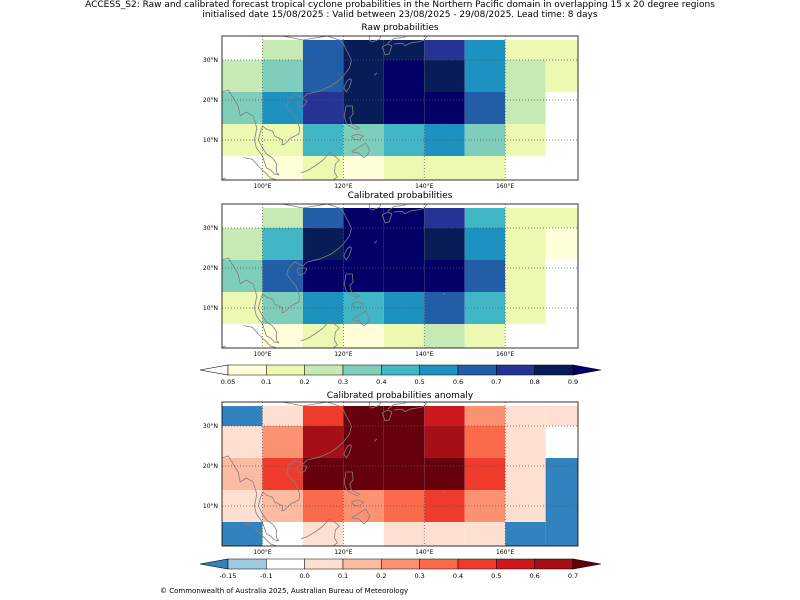  I want to click on prob-colorbar-tick-label: 0.05, so click(228, 382).